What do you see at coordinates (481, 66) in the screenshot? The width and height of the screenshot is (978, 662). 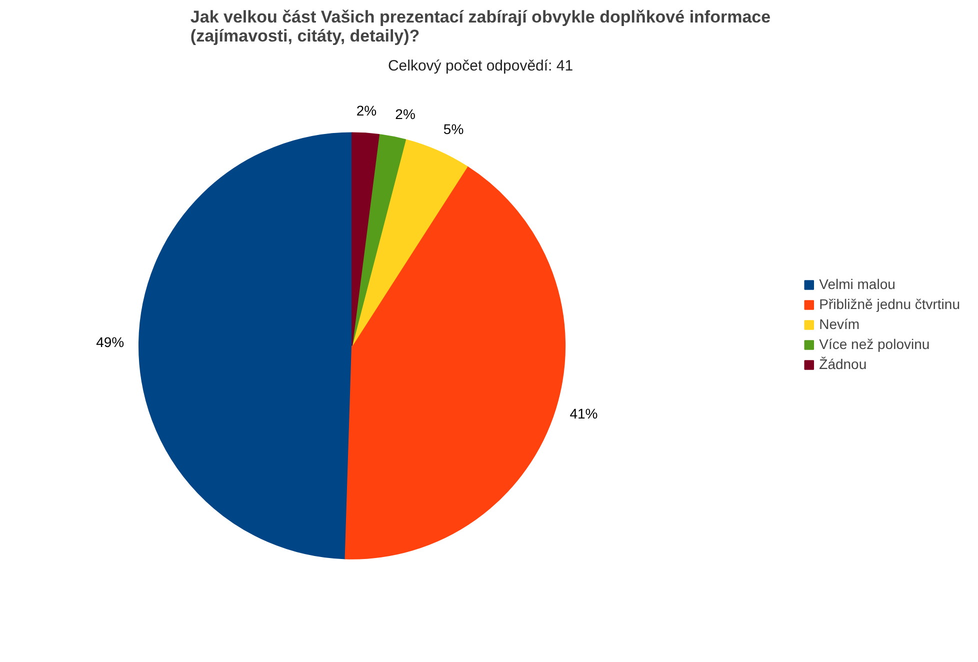 I see `chart-subtitle: Celkový počet odpovědí: 41` at bounding box center [481, 66].